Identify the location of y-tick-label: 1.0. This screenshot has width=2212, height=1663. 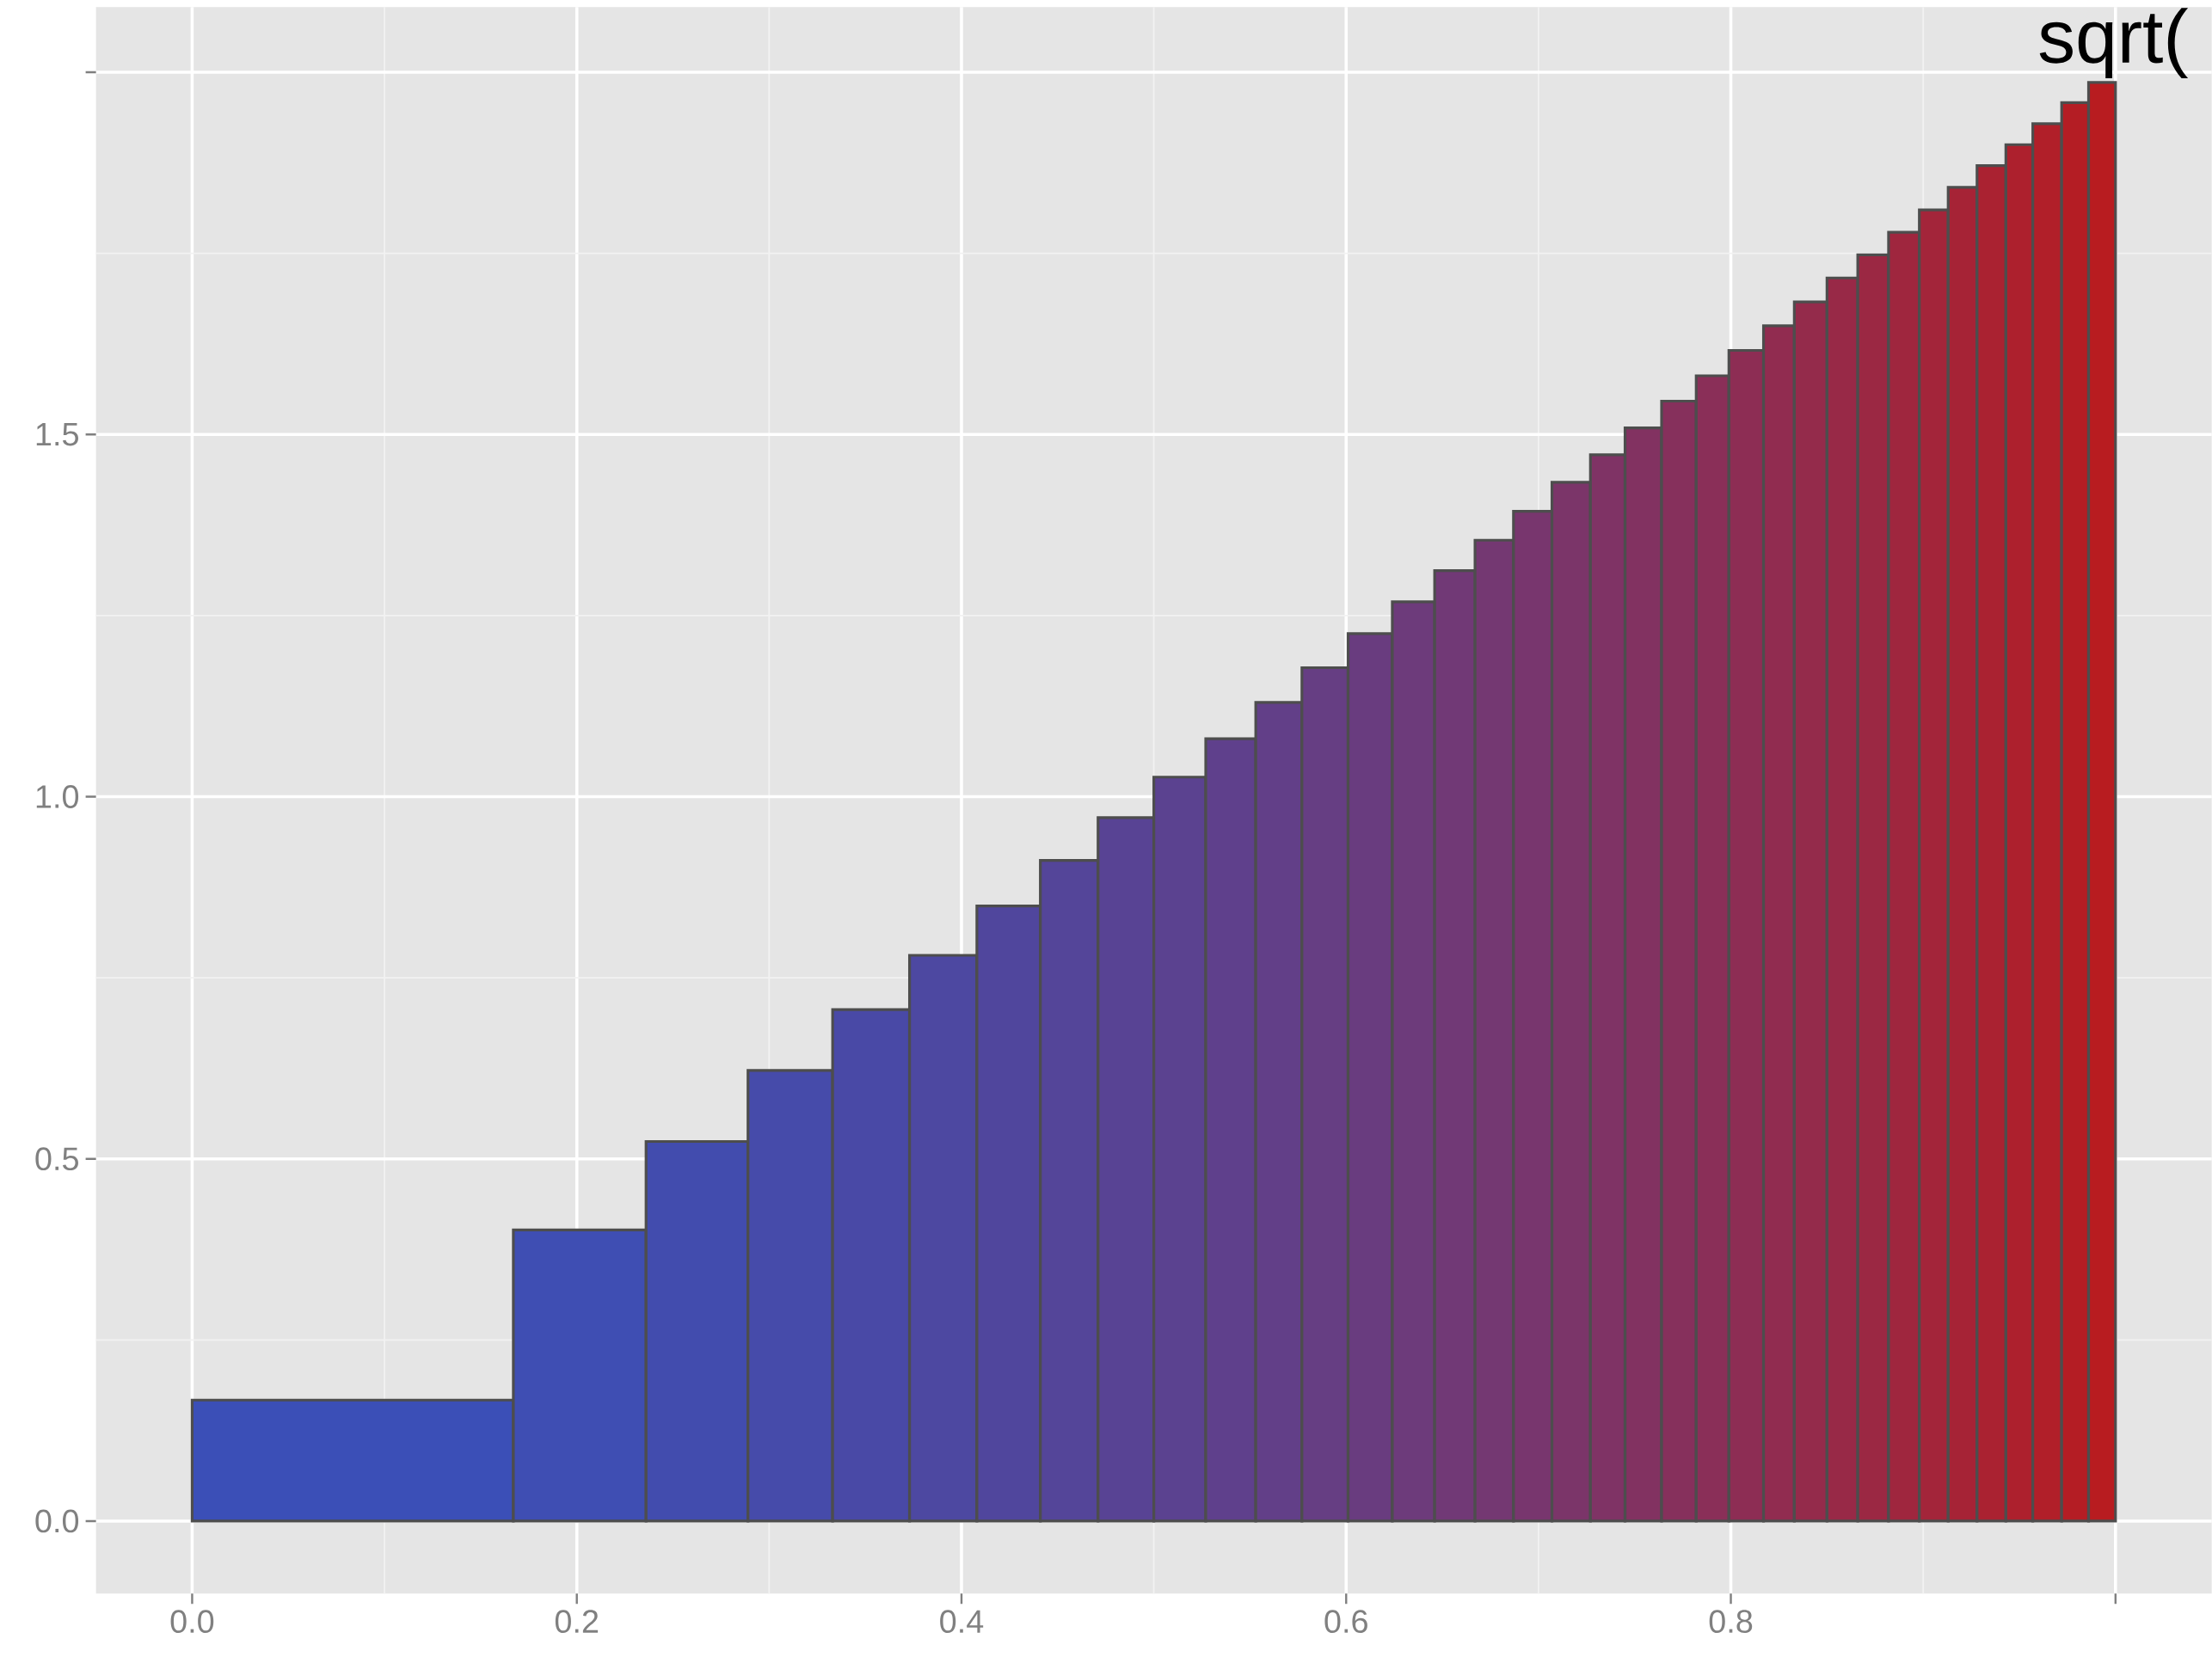
(58, 797).